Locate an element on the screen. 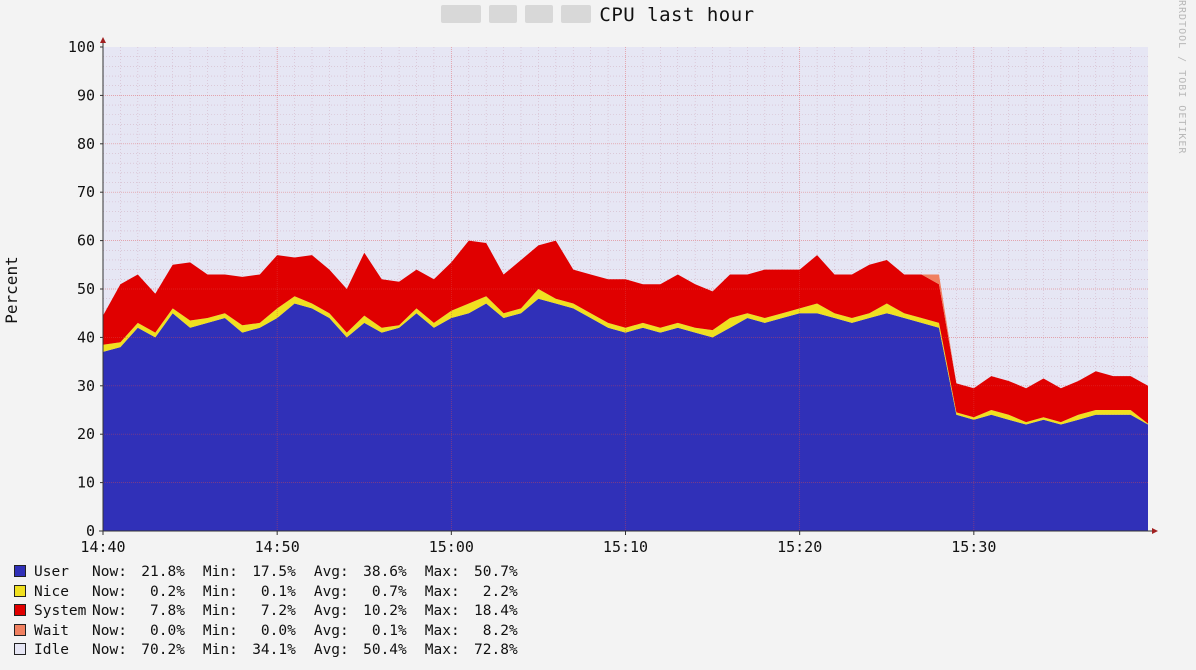 This screenshot has height=670, width=1196. legend-min-value: 7.2% is located at coordinates (278, 611).